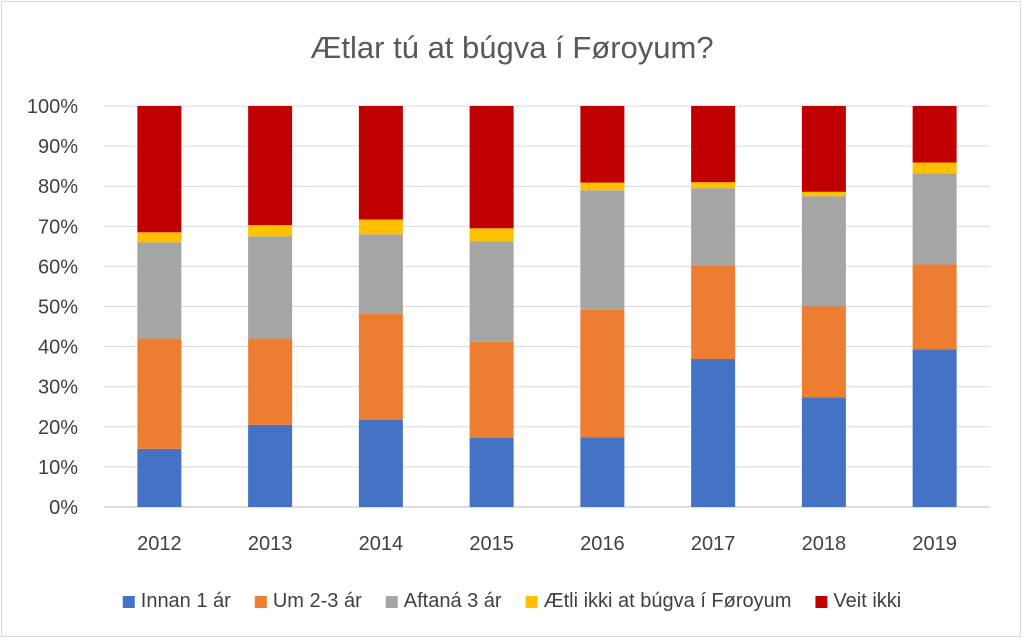 This screenshot has height=640, width=1024. What do you see at coordinates (58, 267) in the screenshot?
I see `y-tick-label: 60%` at bounding box center [58, 267].